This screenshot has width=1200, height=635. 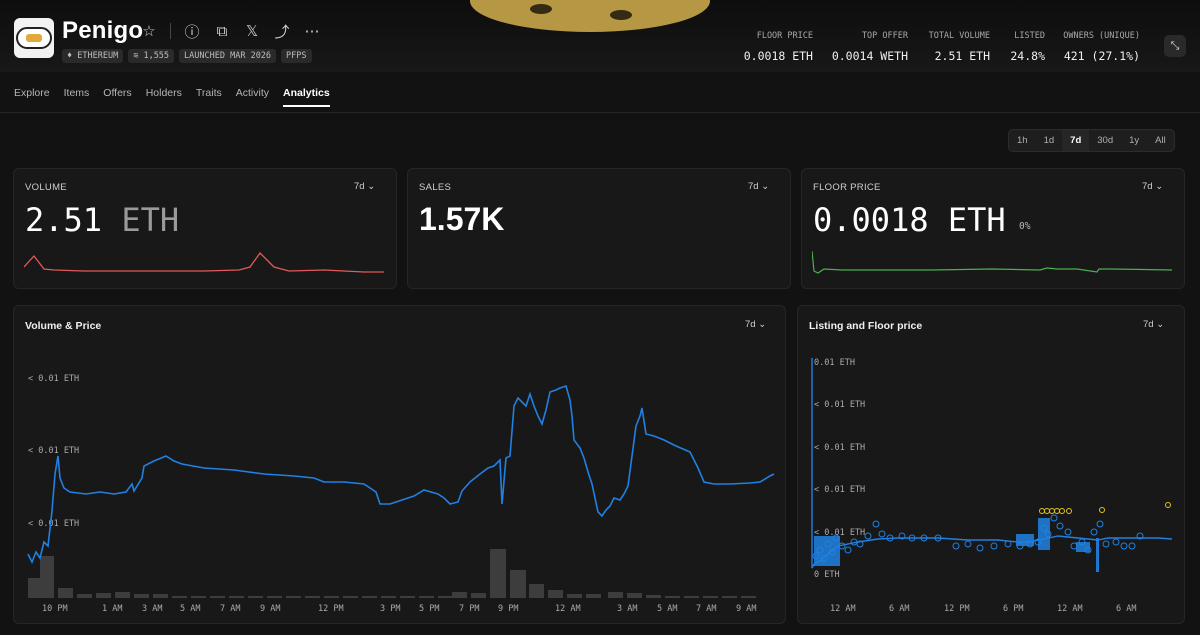 What do you see at coordinates (312, 31) in the screenshot?
I see `more-icon: ⋯` at bounding box center [312, 31].